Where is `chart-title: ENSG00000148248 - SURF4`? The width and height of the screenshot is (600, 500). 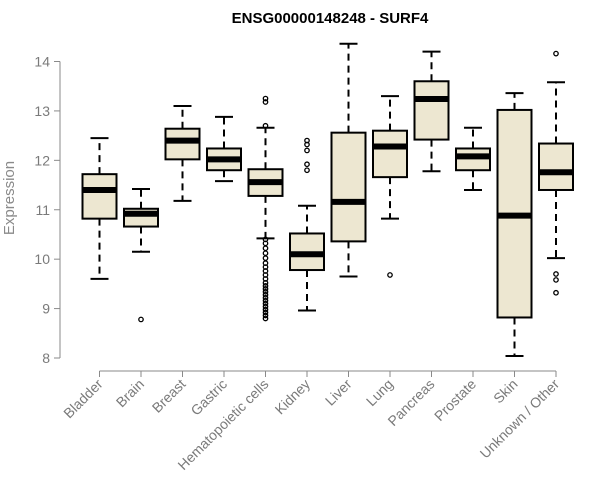
chart-title: ENSG00000148248 - SURF4 is located at coordinates (330, 18).